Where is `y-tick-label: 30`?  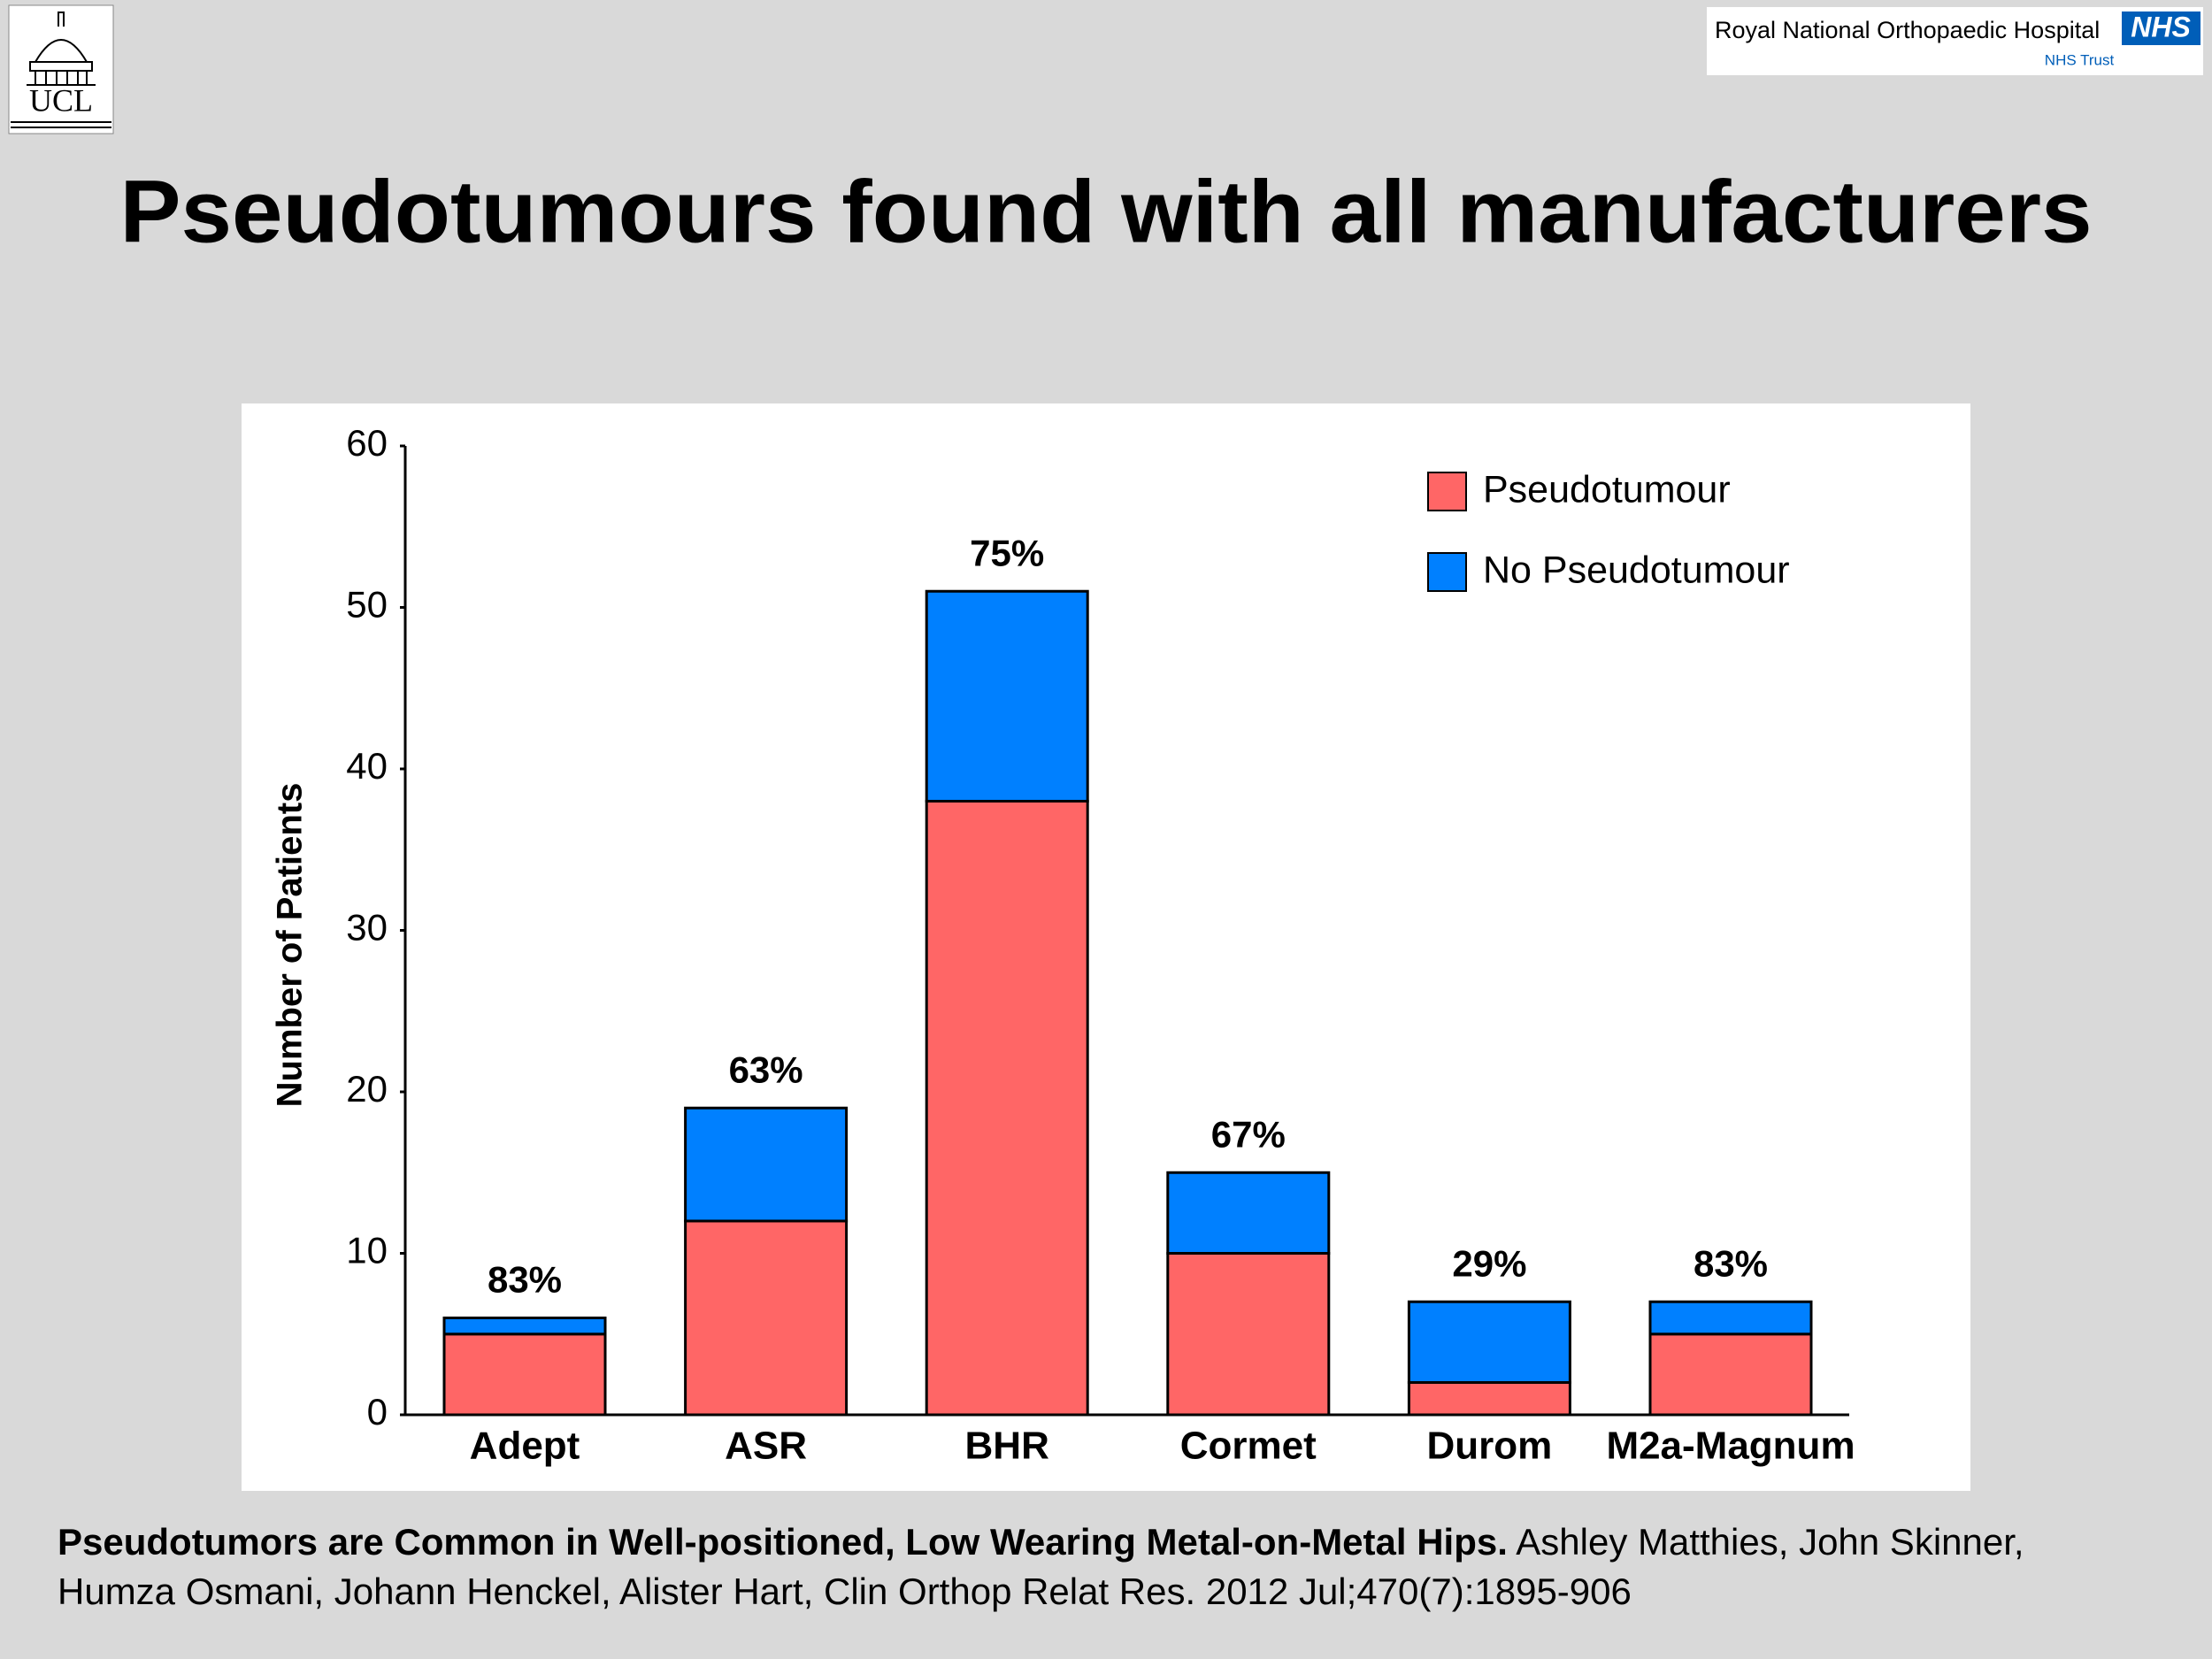 y-tick-label: 30 is located at coordinates (367, 928).